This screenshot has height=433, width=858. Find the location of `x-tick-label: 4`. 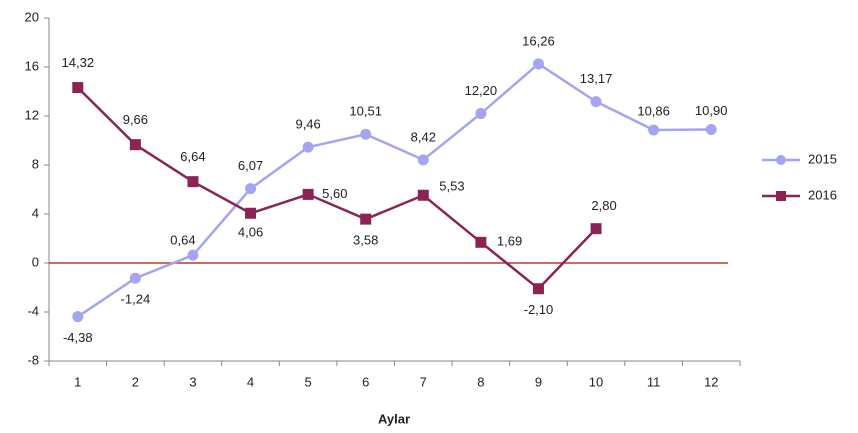

x-tick-label: 4 is located at coordinates (250, 381).